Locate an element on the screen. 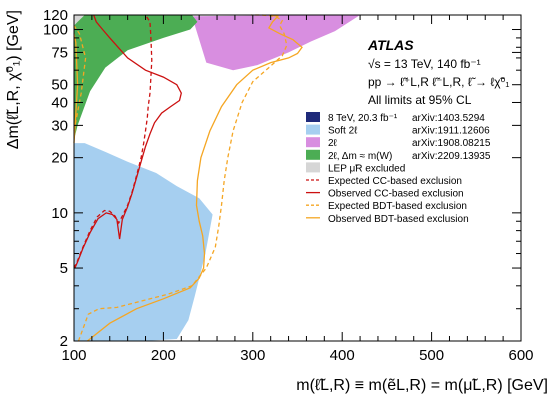 The height and width of the screenshot is (405, 553). y-tick-label-1: 5 is located at coordinates (64, 268).